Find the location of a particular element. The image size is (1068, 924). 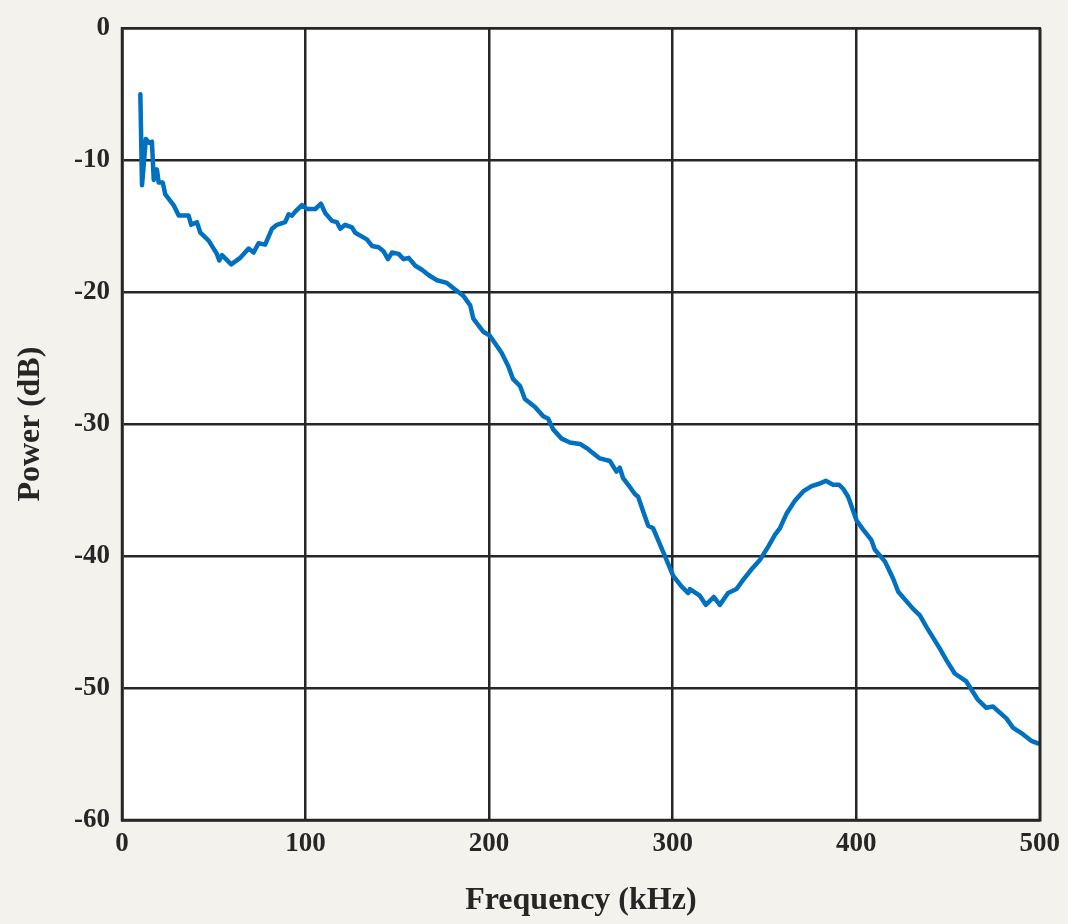

y-tick-label: -20 is located at coordinates (92, 290).